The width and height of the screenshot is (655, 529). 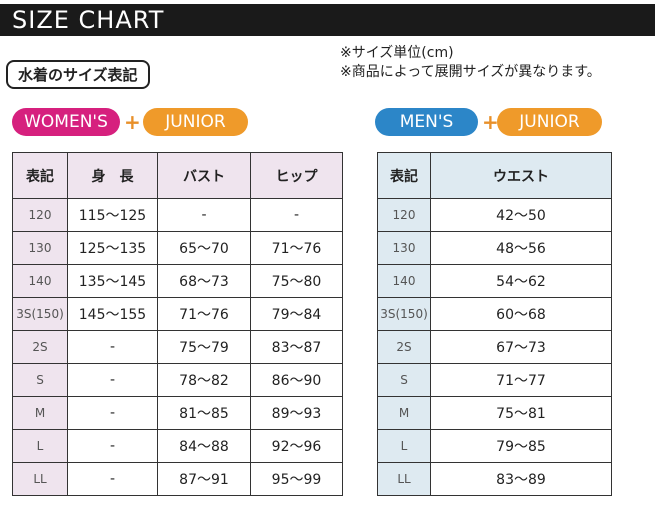 I want to click on badge: WOMEN'S, so click(x=66, y=122).